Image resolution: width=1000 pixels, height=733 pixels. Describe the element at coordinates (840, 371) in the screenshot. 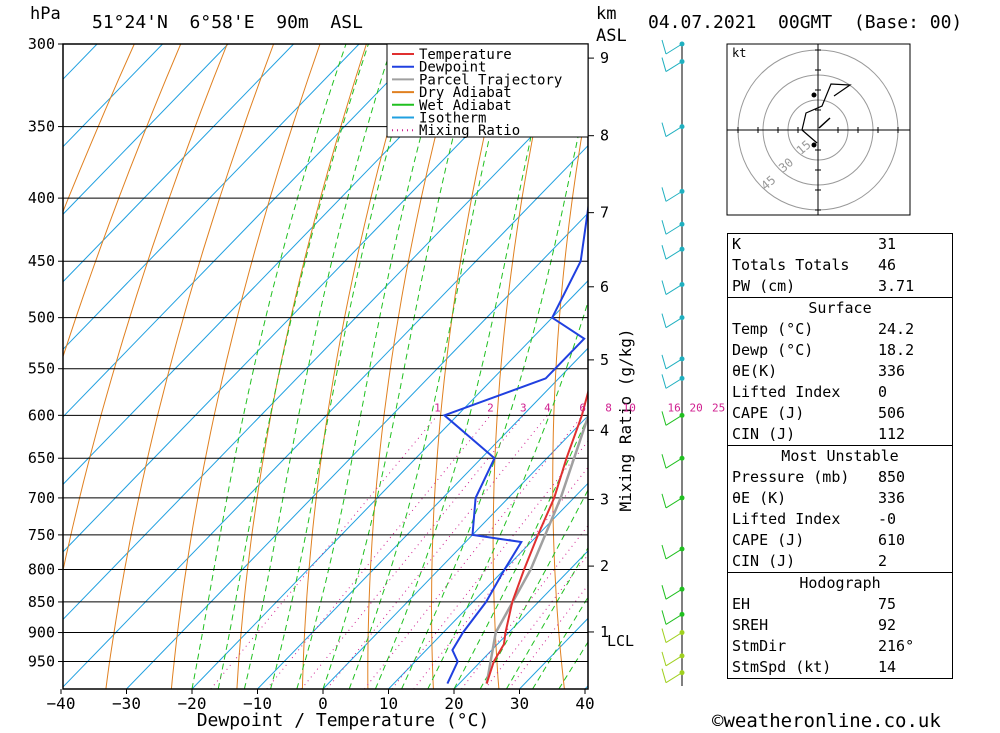

I see `table-row: θE(K) 336` at that location.